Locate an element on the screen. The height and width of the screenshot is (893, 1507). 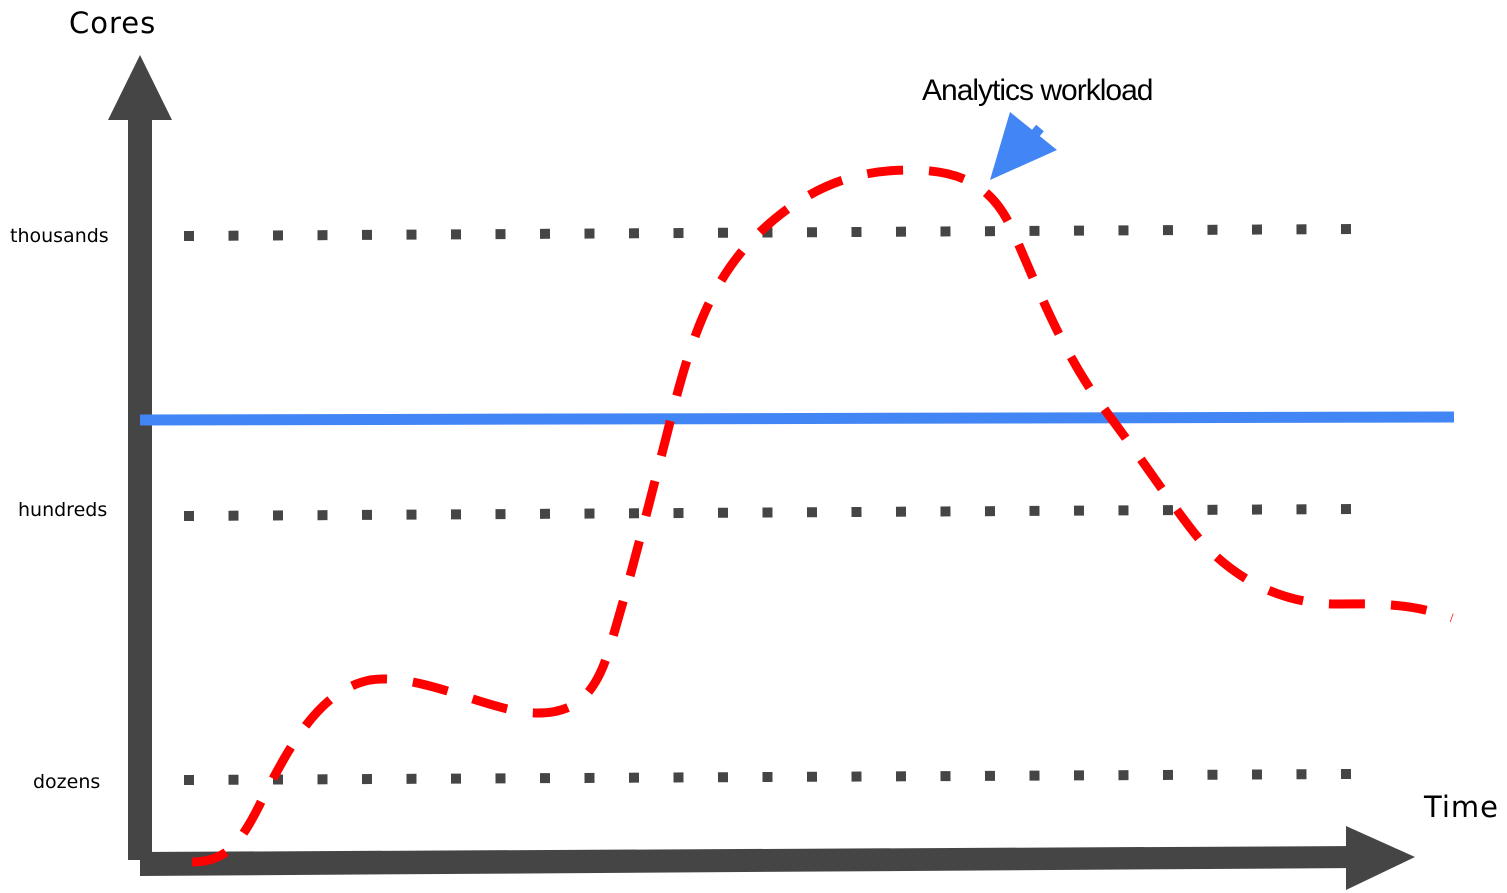
level-label-hundreds: hundreds is located at coordinates (62, 510).